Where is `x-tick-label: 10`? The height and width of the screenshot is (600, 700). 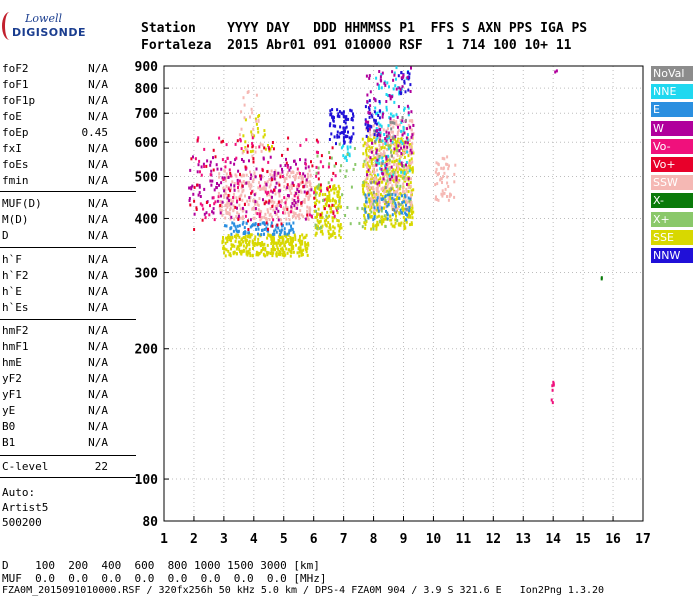
x-tick-label: 10 is located at coordinates (434, 539).